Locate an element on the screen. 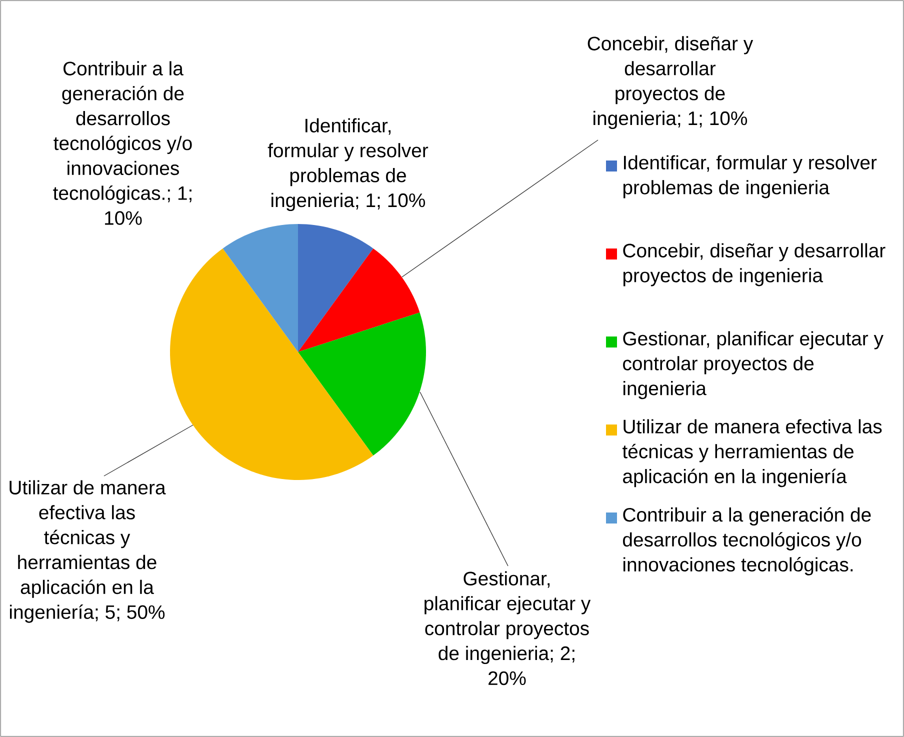  data-label: Contribuir a la generación de desarrollos tecnológicos y/o innovaciones tecnológicas.; 1; 10% is located at coordinates (122, 143).